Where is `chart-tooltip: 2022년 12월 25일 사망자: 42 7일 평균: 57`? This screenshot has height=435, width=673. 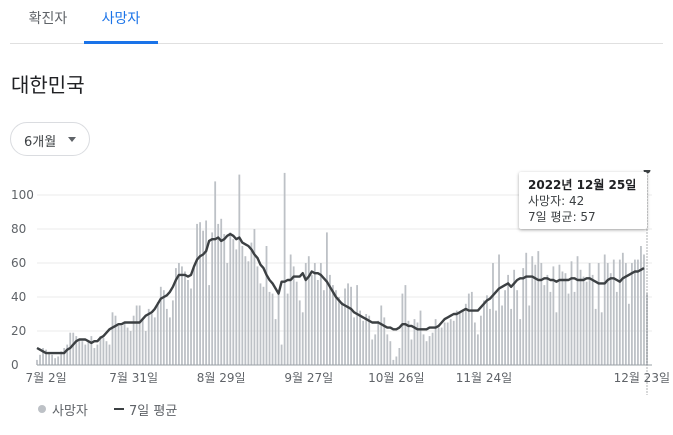 chart-tooltip: 2022년 12월 25일 사망자: 42 7일 평균: 57 is located at coordinates (583, 200).